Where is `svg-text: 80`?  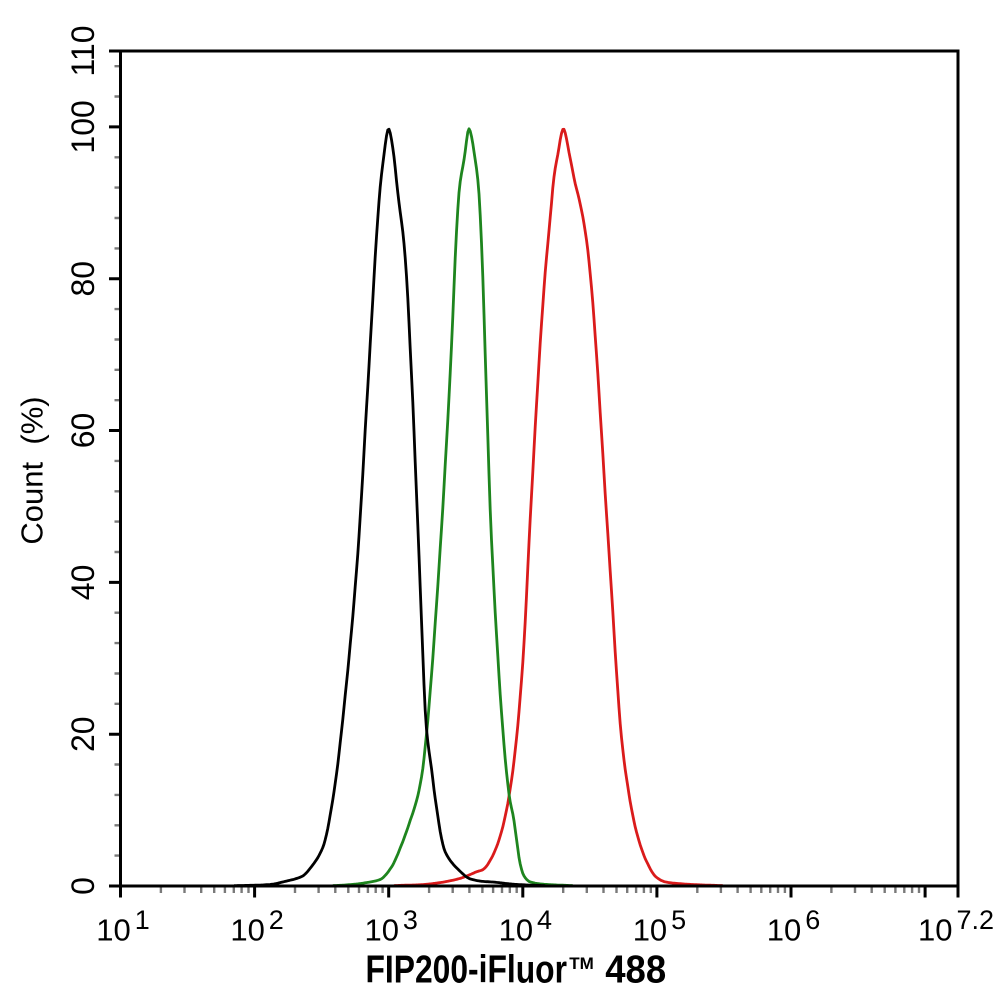
svg-text: 80 is located at coordinates (83, 279).